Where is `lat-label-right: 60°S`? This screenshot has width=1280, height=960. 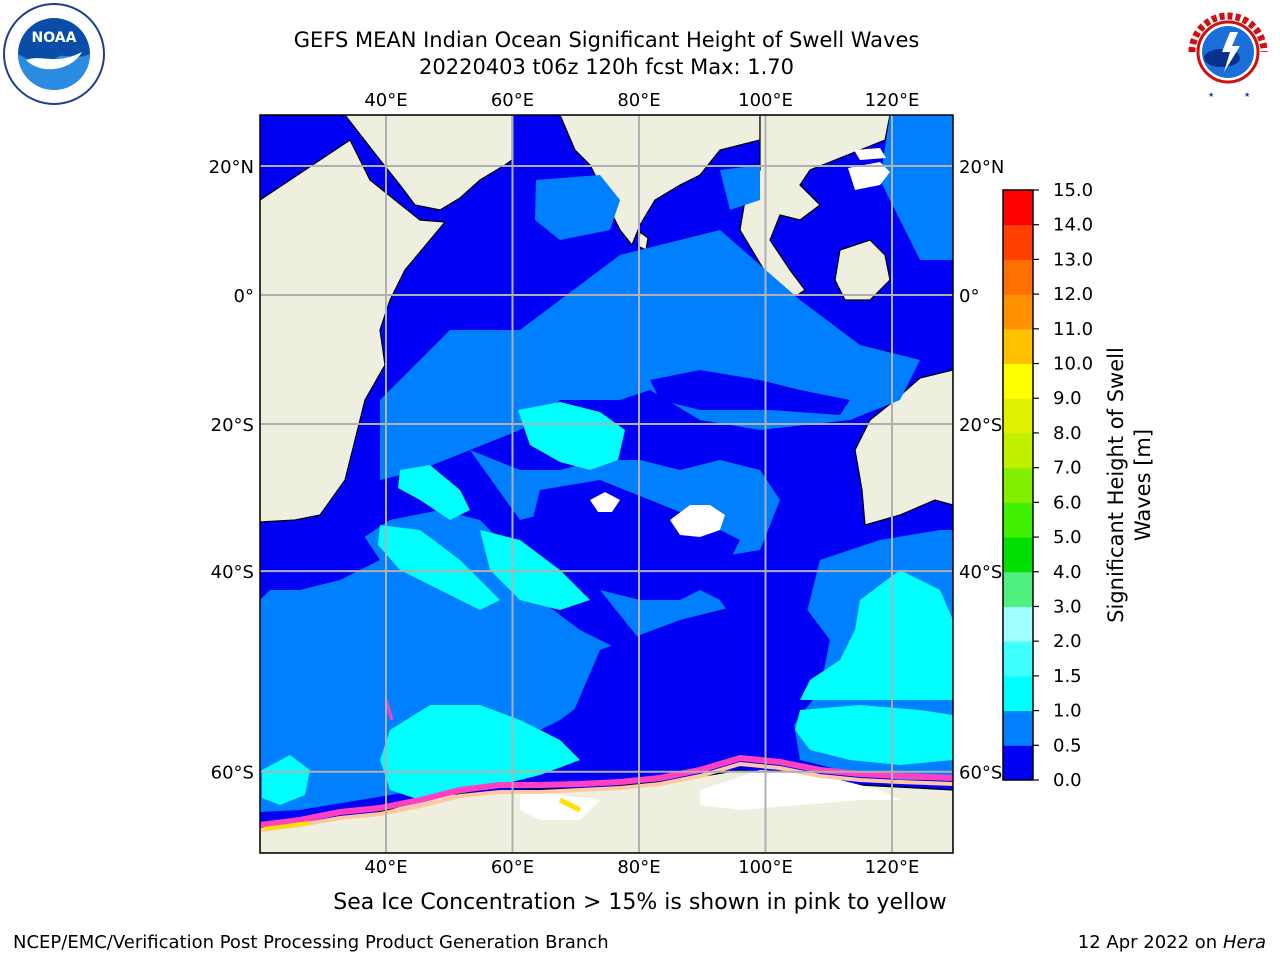 lat-label-right: 60°S is located at coordinates (980, 773).